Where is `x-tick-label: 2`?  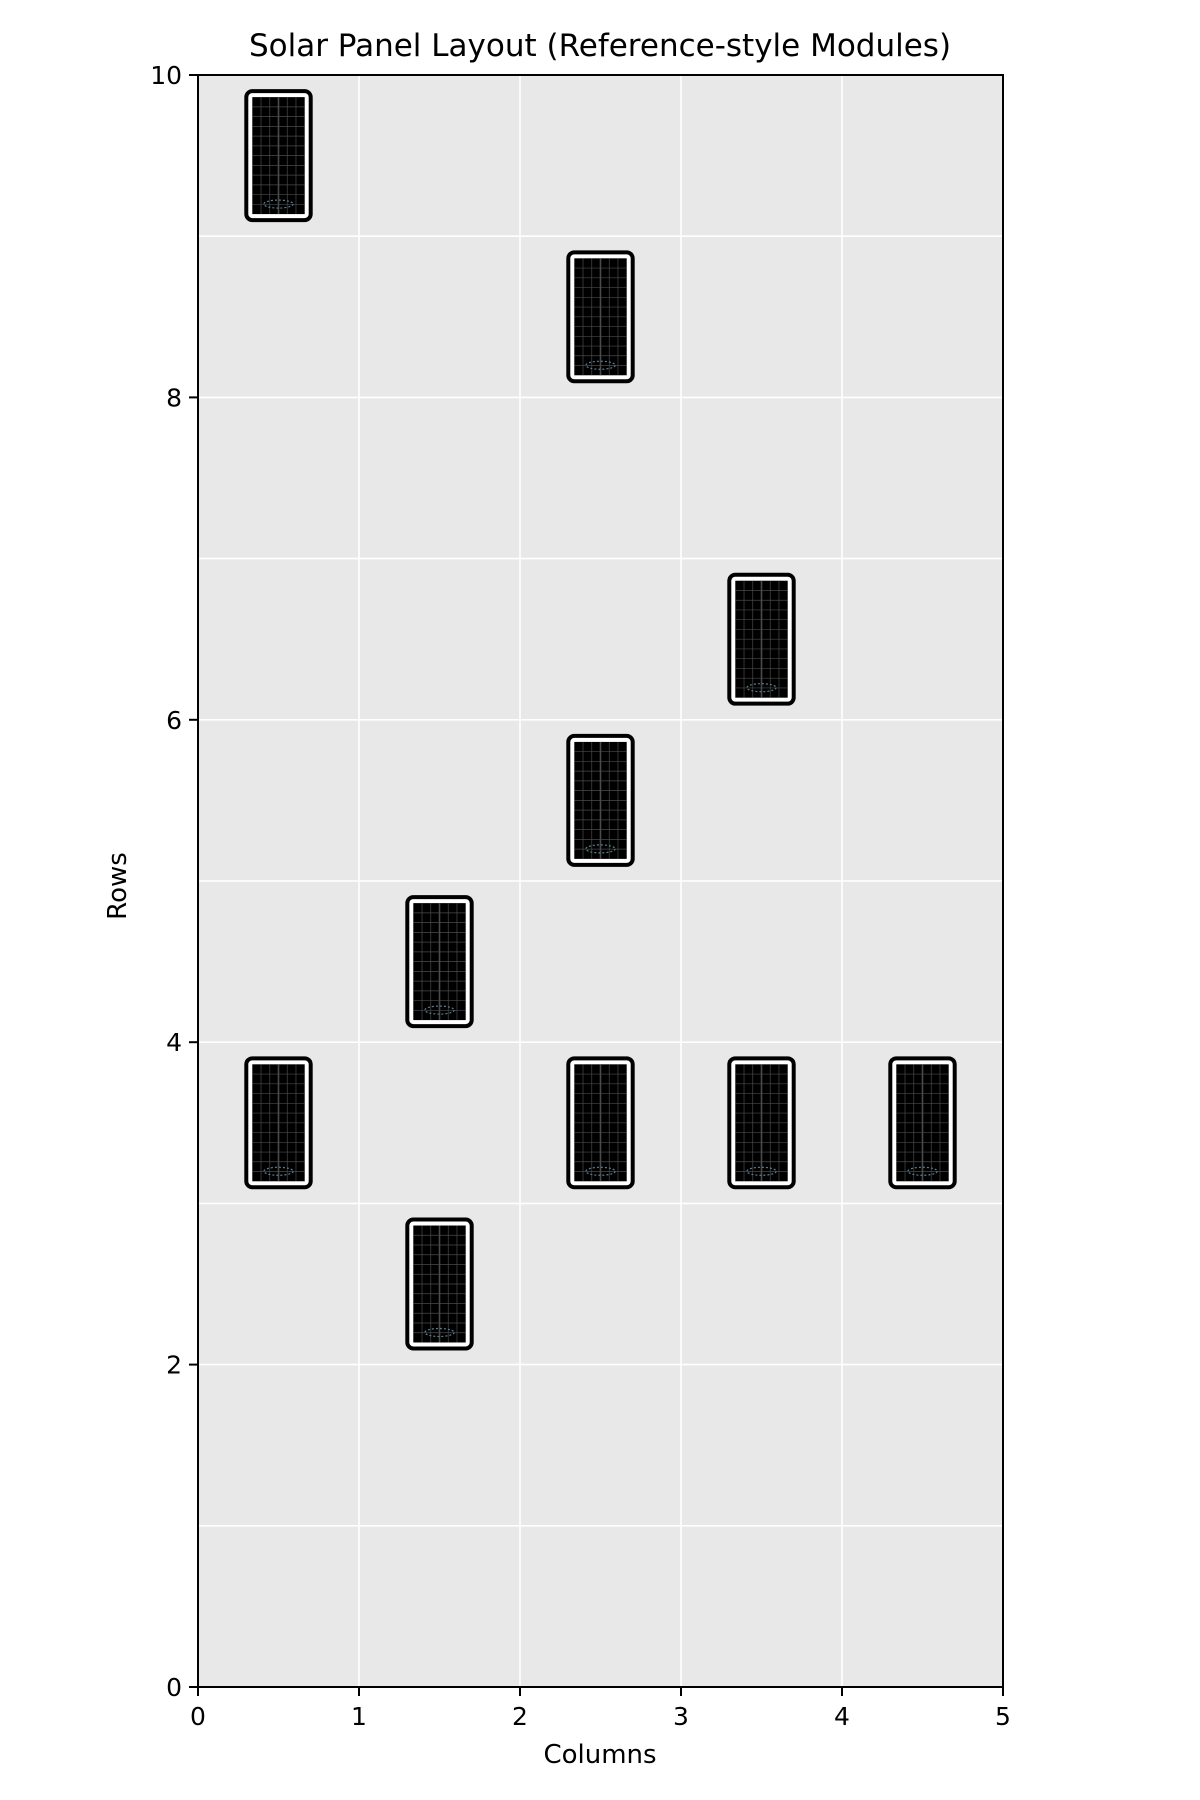
x-tick-label: 2 is located at coordinates (520, 1716).